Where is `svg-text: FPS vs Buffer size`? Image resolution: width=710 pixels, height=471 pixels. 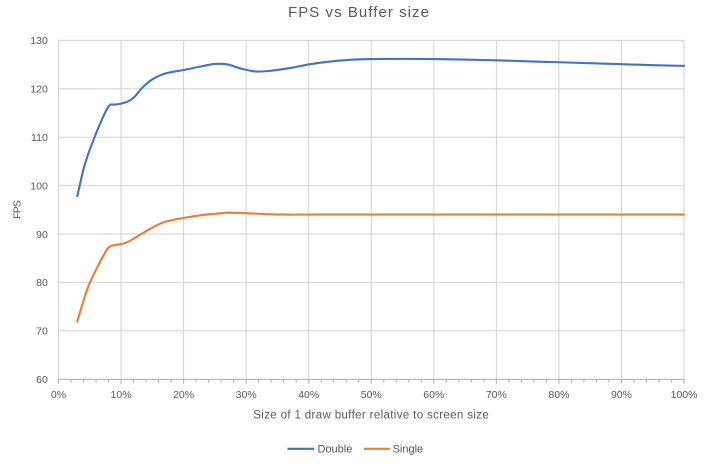
svg-text: FPS vs Buffer size is located at coordinates (359, 12).